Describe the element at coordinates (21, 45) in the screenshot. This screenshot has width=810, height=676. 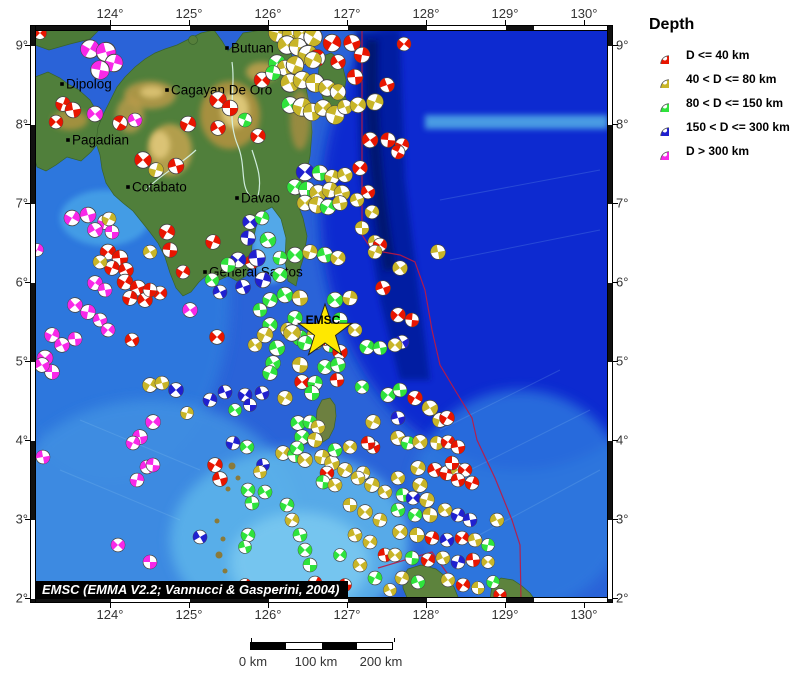
I see `lat-label-left: 9°` at that location.